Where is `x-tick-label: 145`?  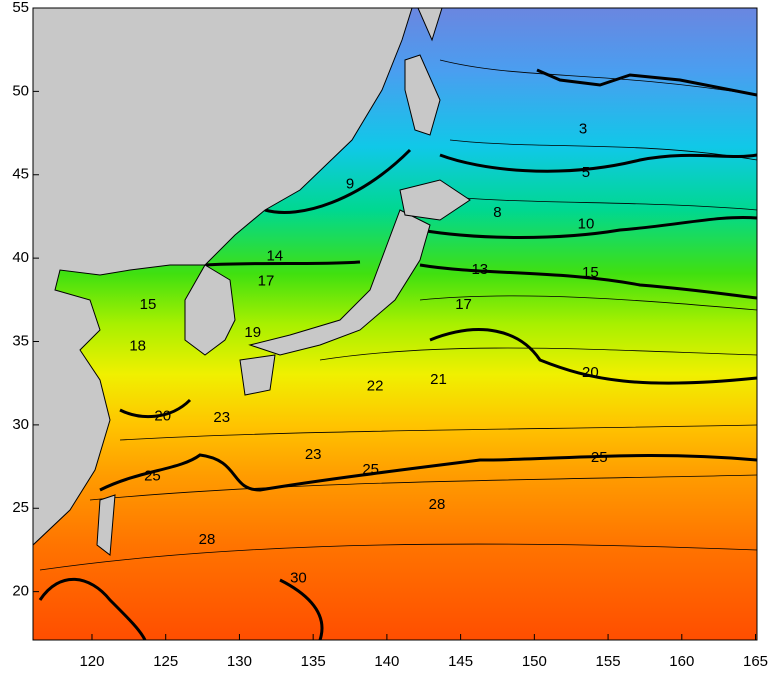 x-tick-label: 145 is located at coordinates (460, 661).